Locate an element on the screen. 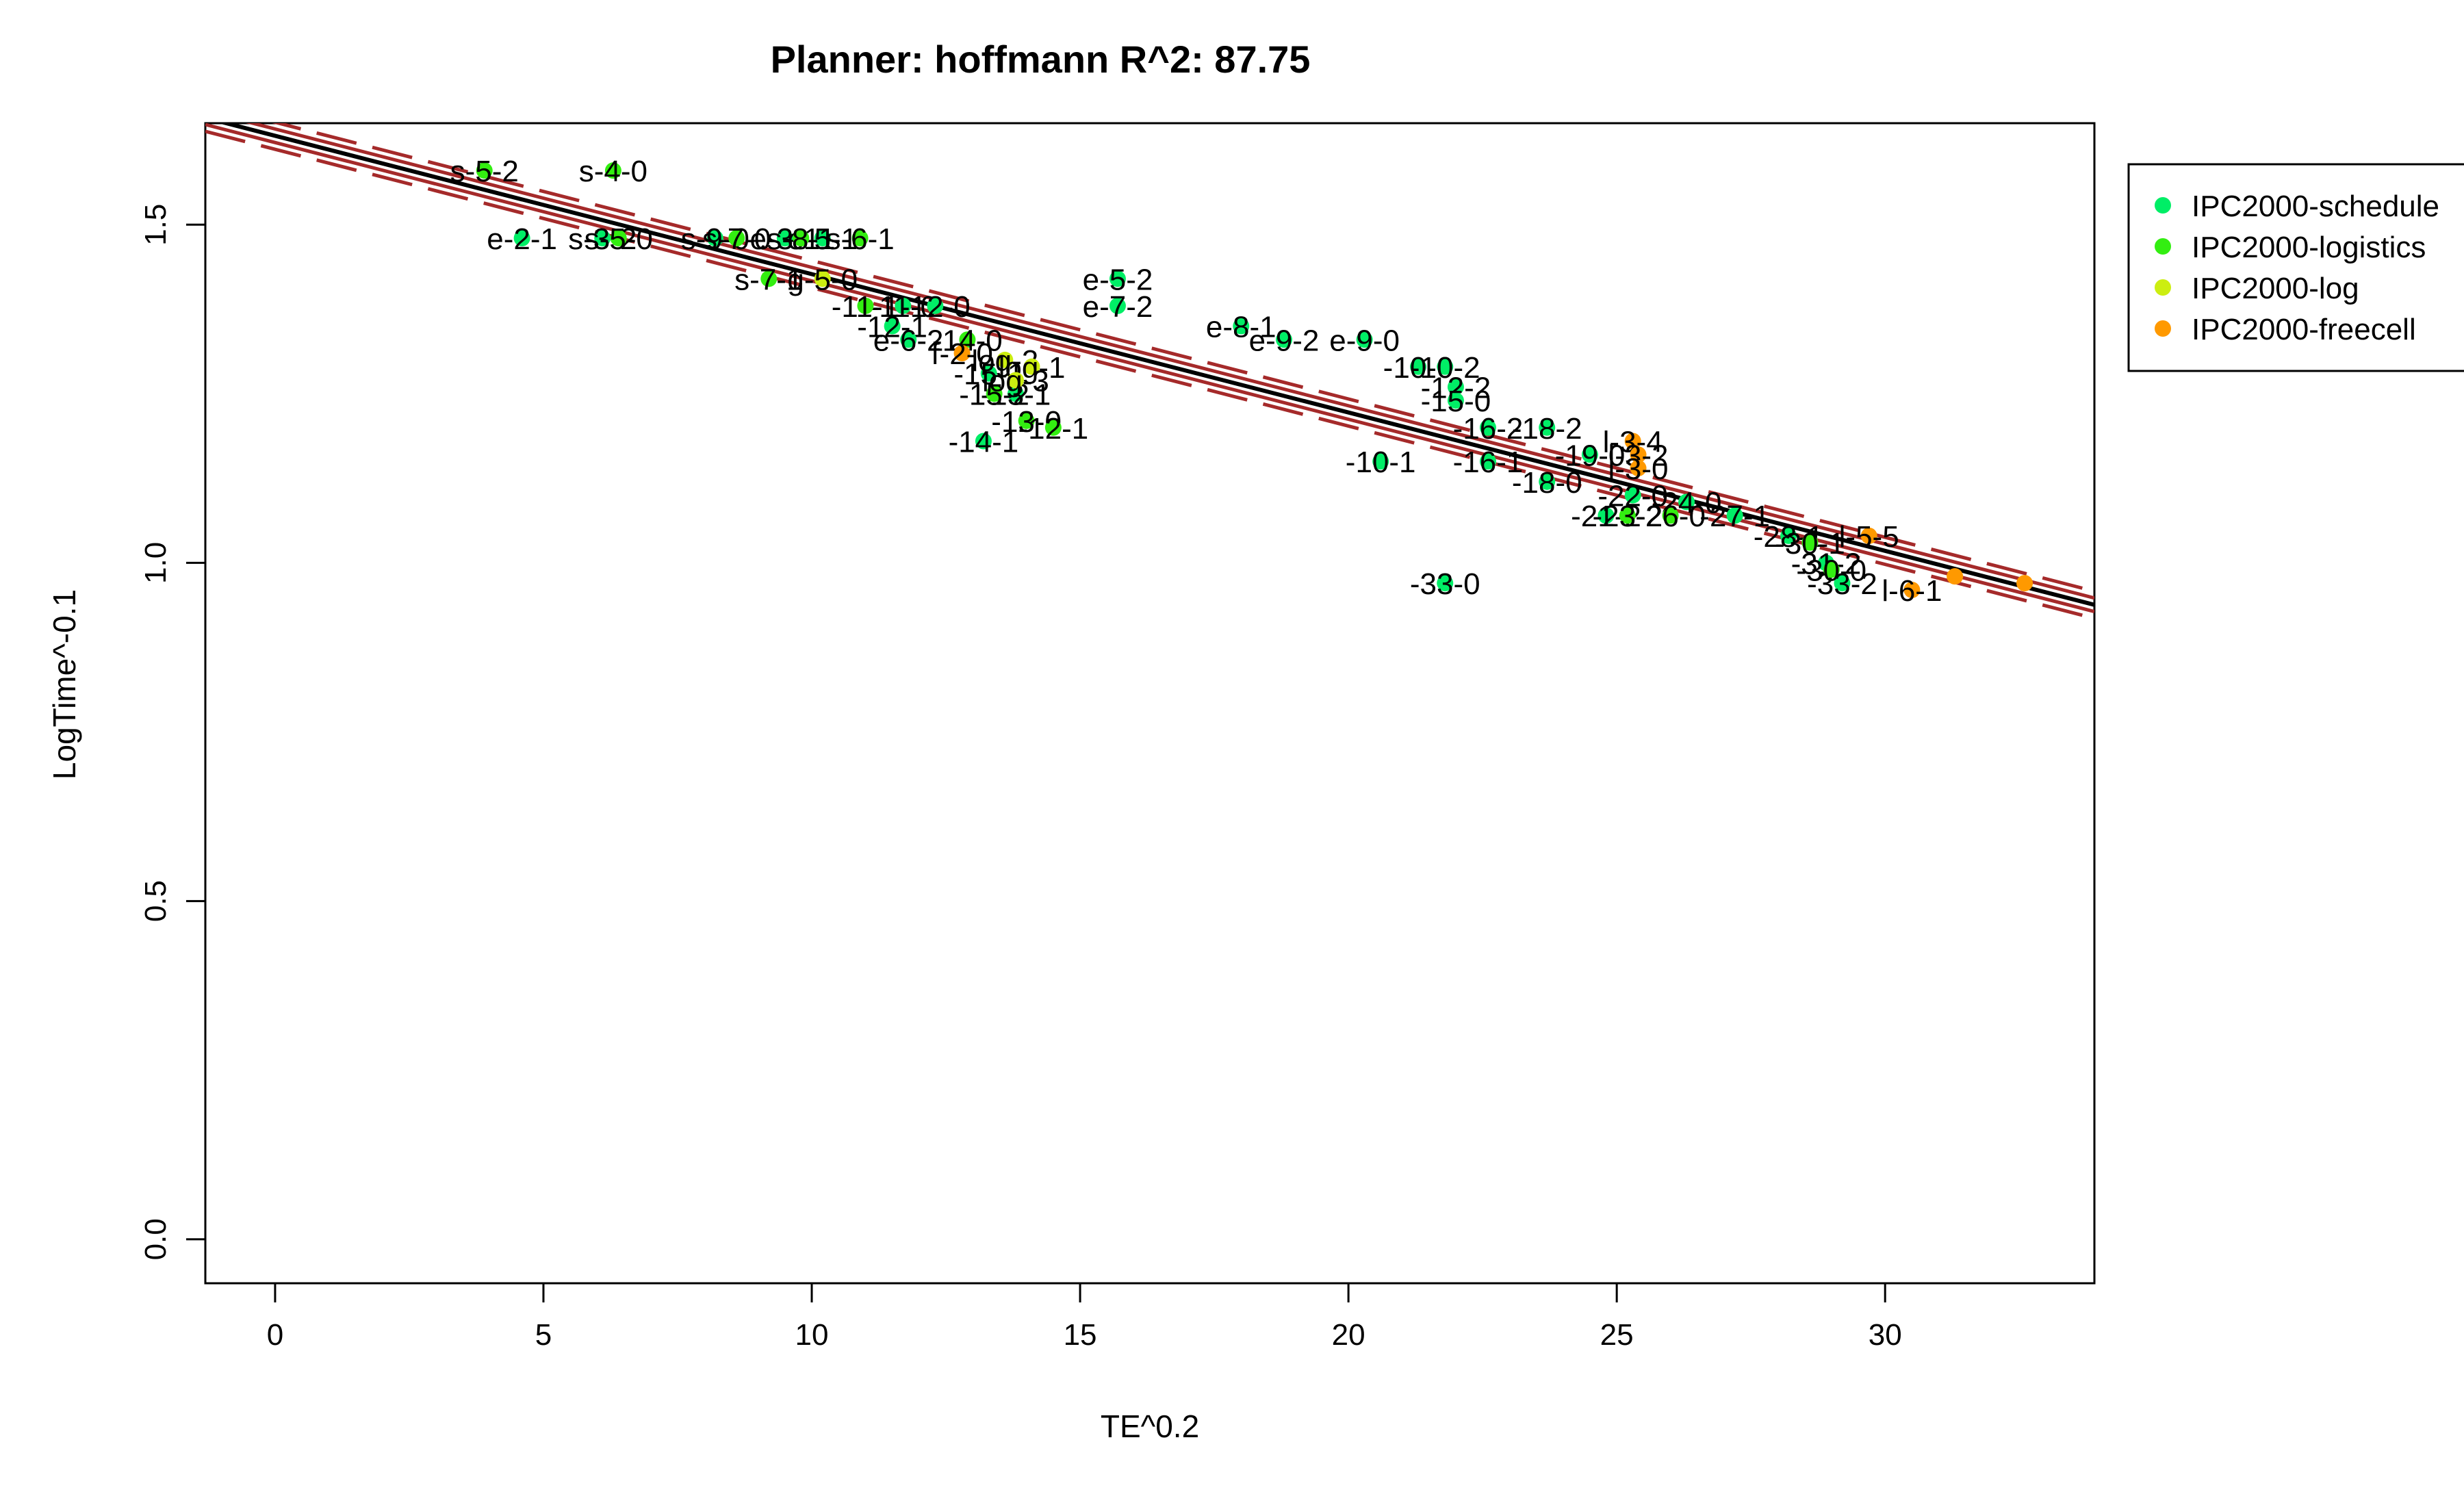 The width and height of the screenshot is (2464, 1492). point-label: -16-1 is located at coordinates (1489, 462).